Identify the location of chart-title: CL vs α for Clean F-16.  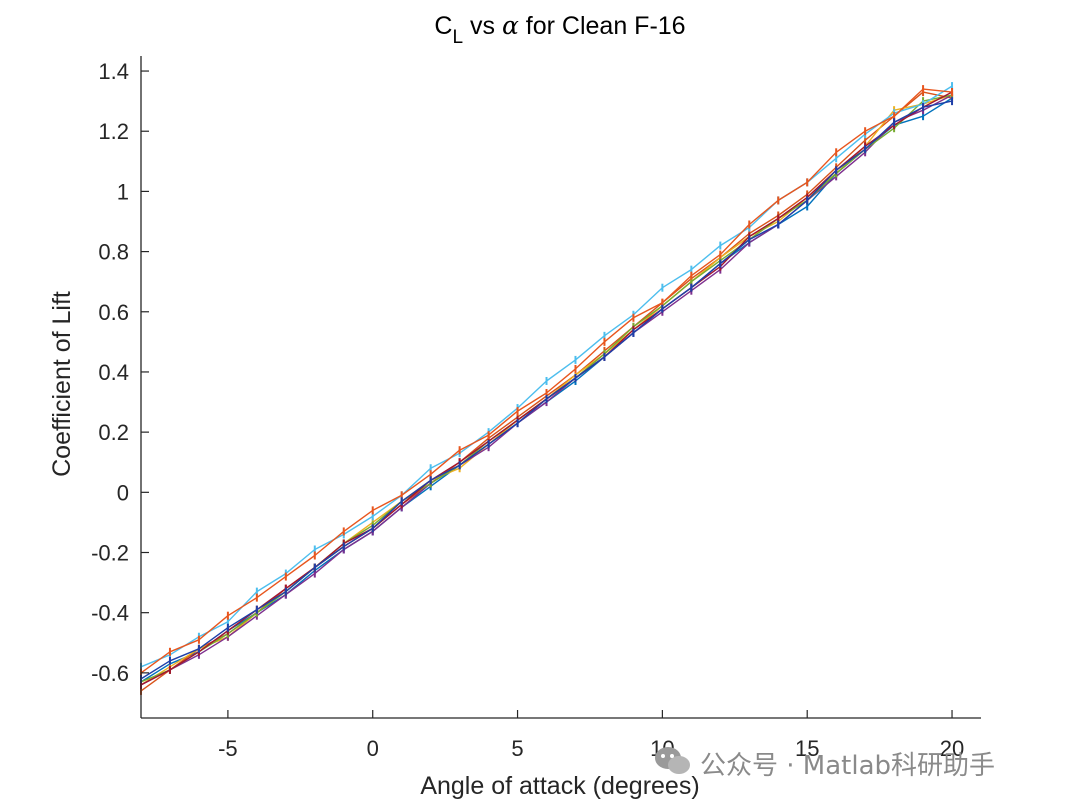
(559, 29).